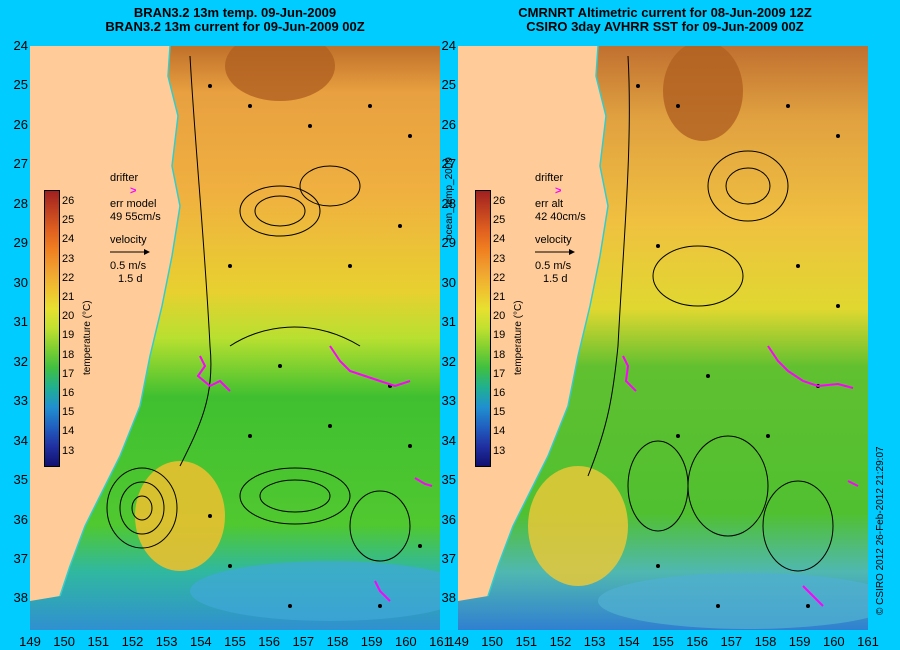 Image resolution: width=900 pixels, height=650 pixels. Describe the element at coordinates (20, 243) in the screenshot. I see `latitude-tick-label: 29` at that location.